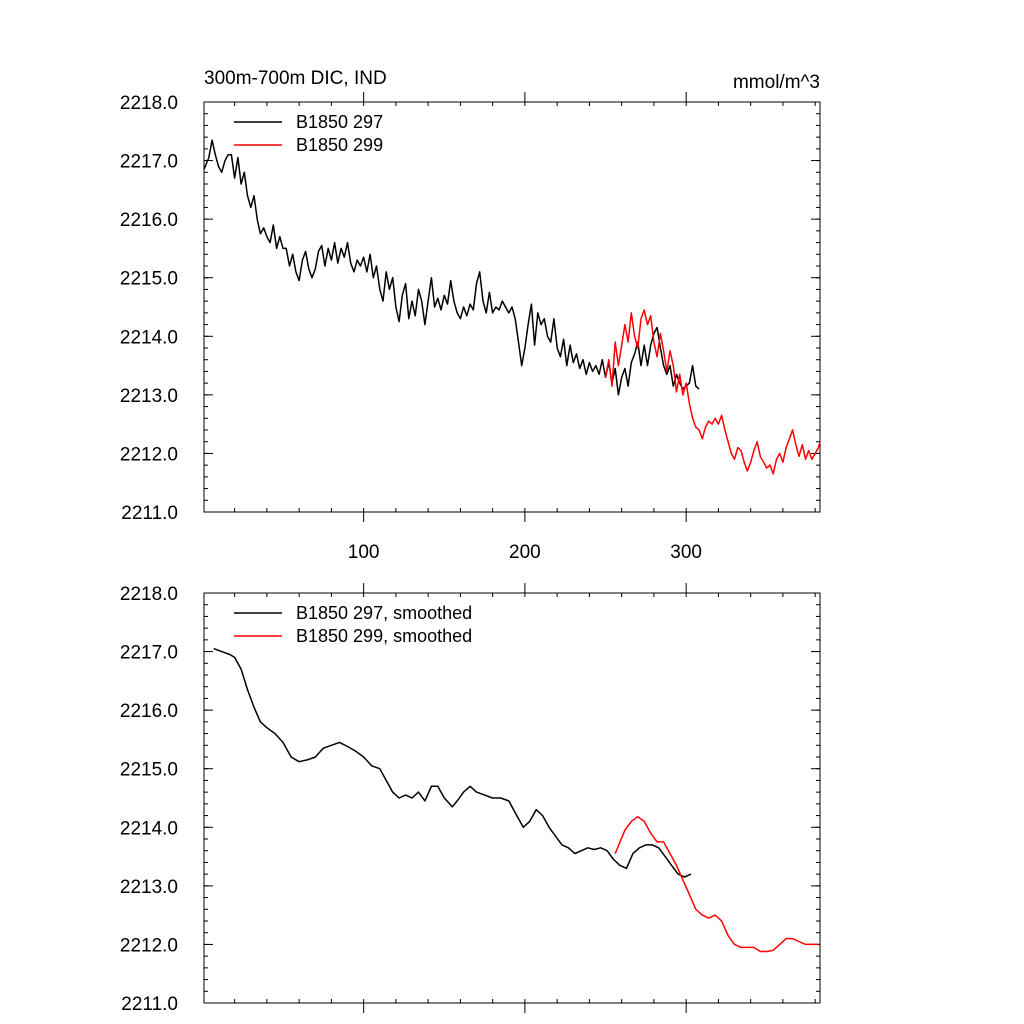 The width and height of the screenshot is (1024, 1024). I want to click on units-label: mmol/m^3, so click(776, 82).